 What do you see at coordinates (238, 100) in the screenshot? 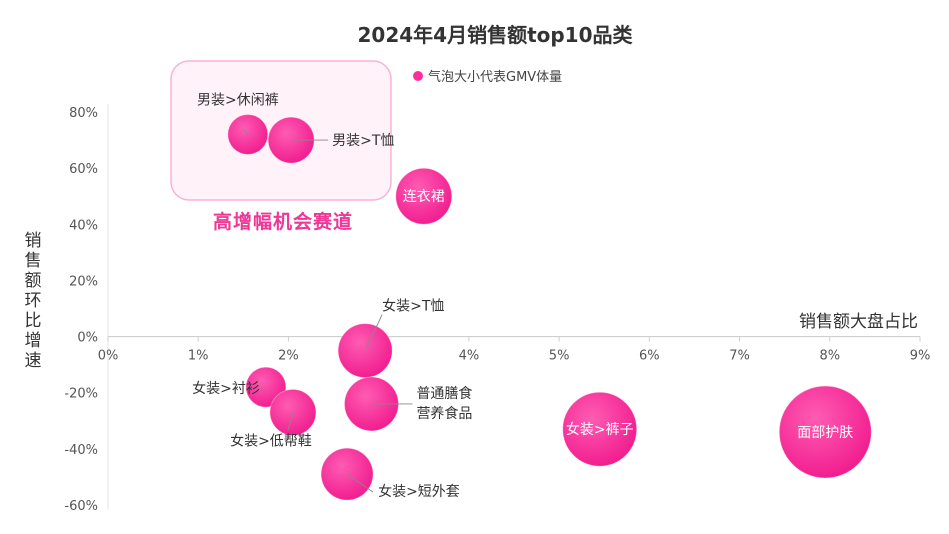
I see `bubble-label: 男装>休闲裤` at bounding box center [238, 100].